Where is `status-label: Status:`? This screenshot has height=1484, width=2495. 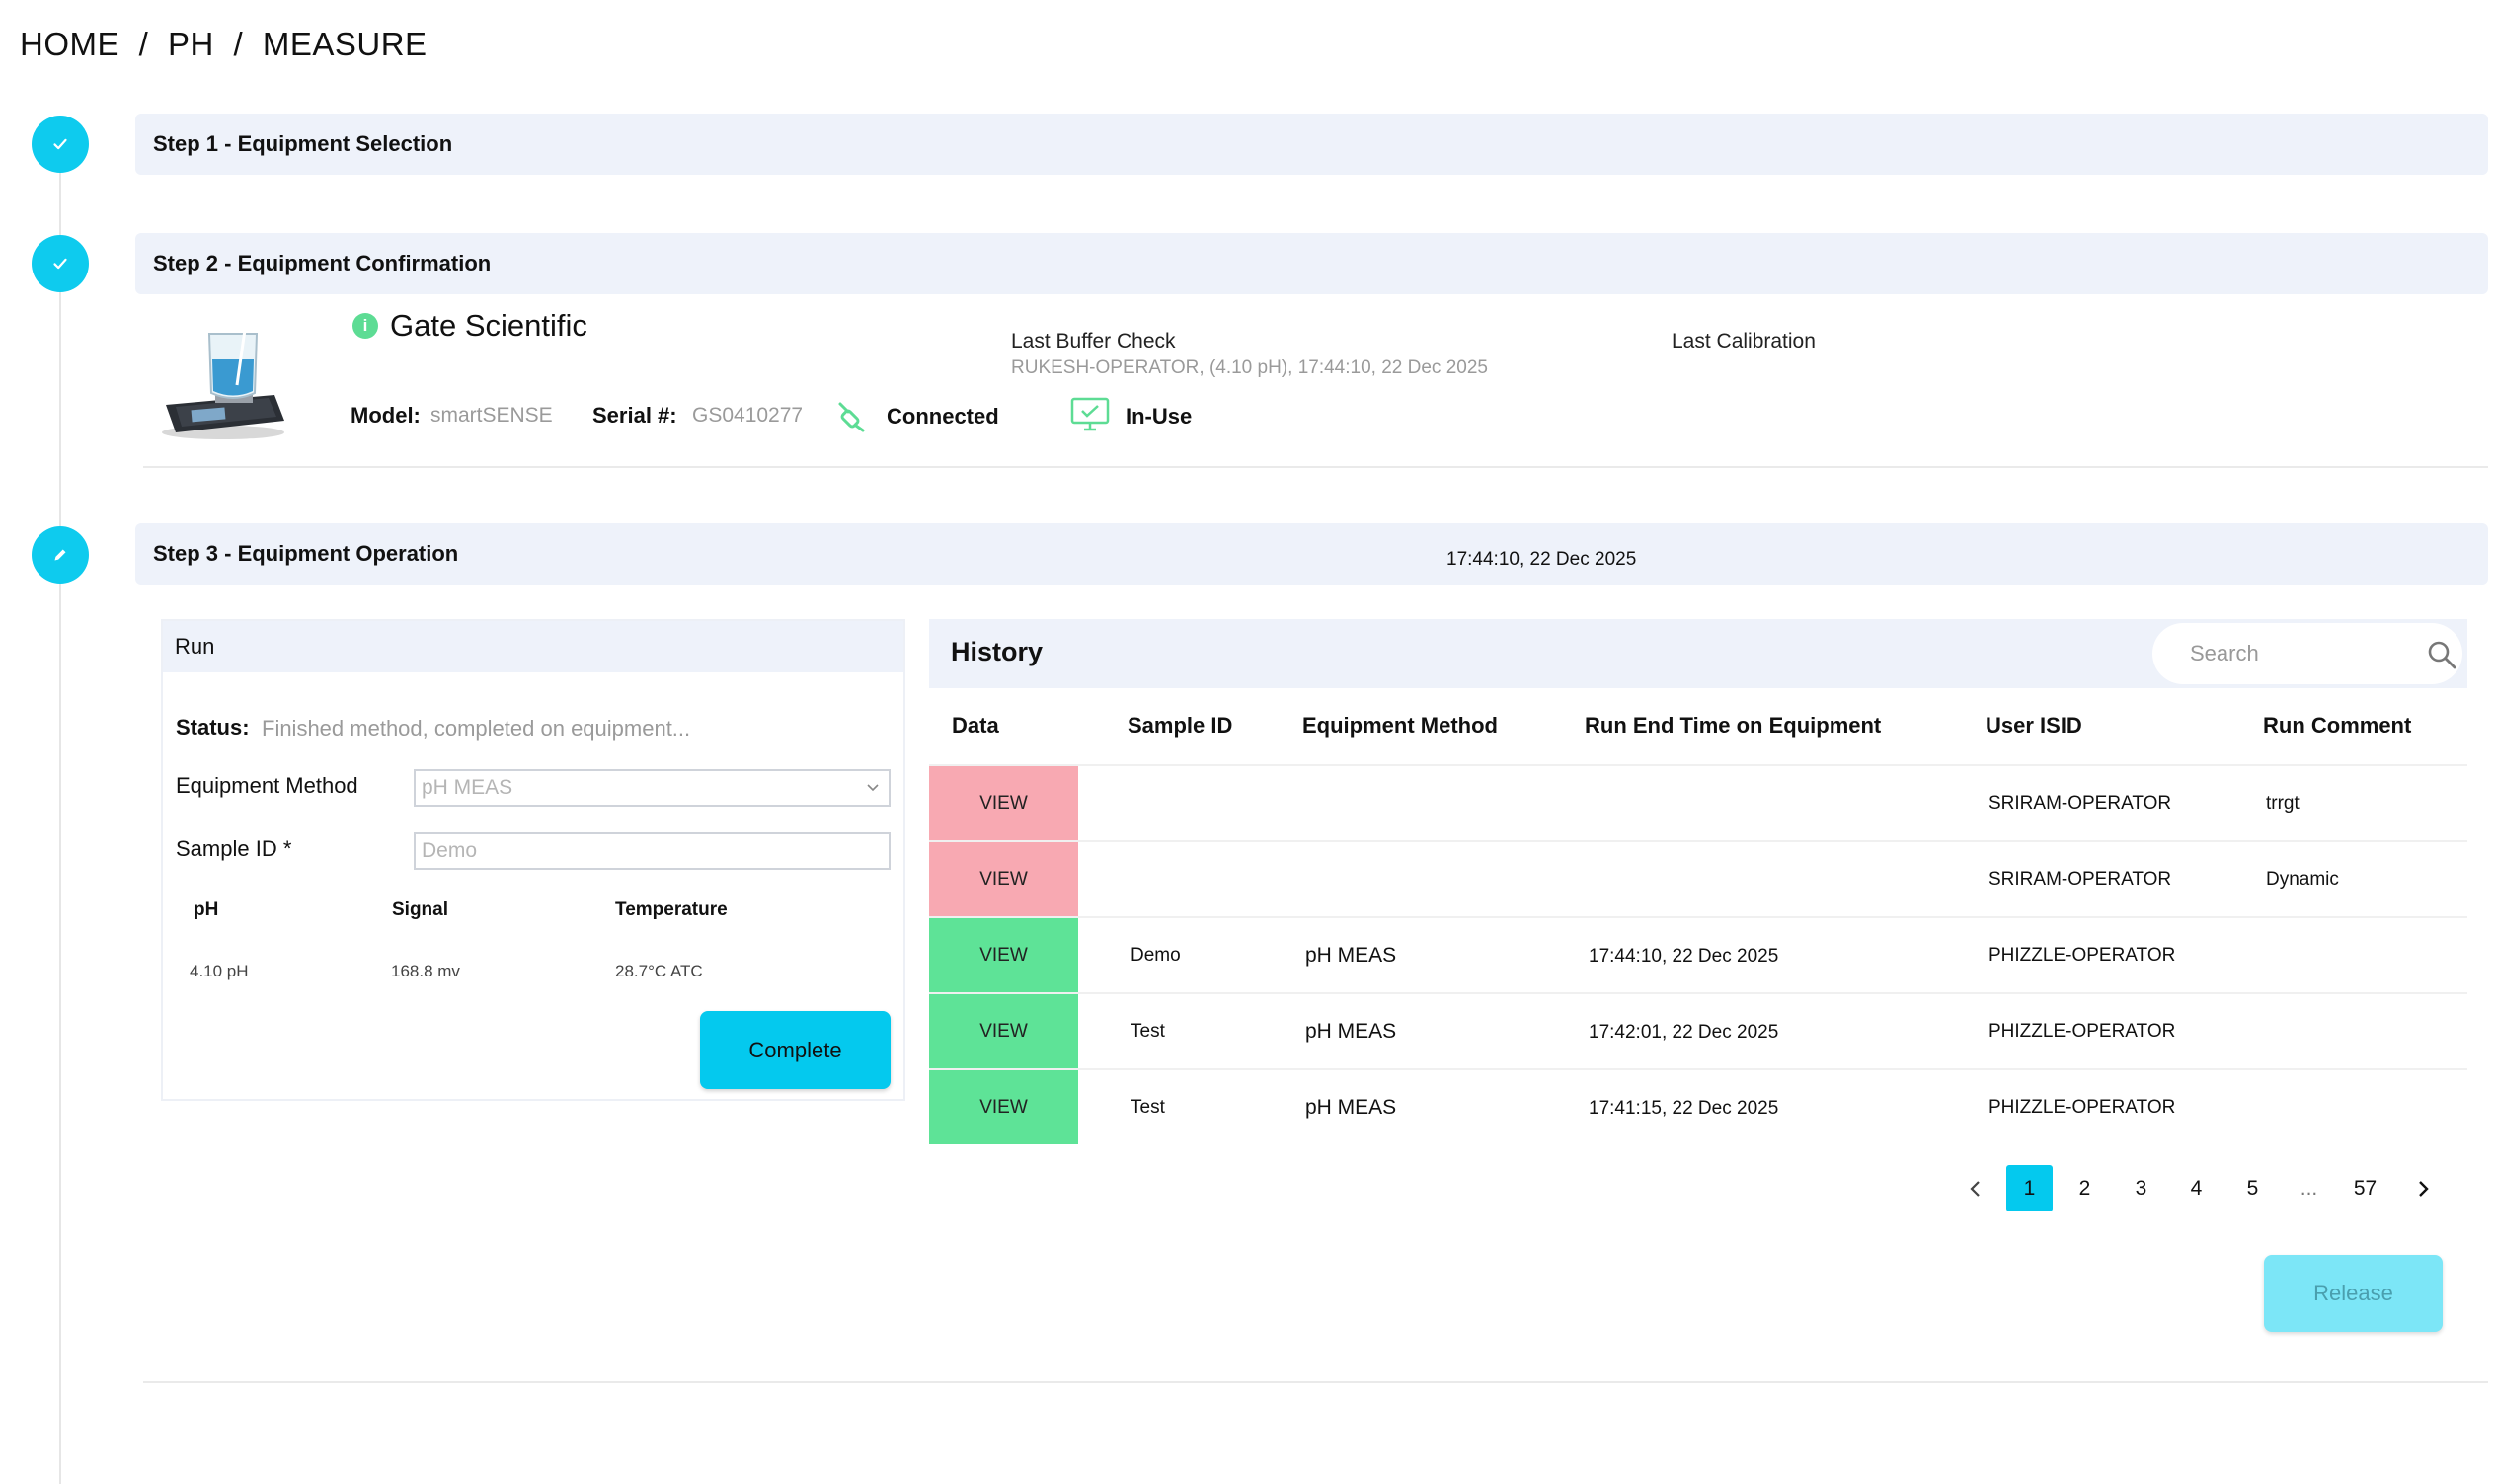 status-label: Status: is located at coordinates (213, 727).